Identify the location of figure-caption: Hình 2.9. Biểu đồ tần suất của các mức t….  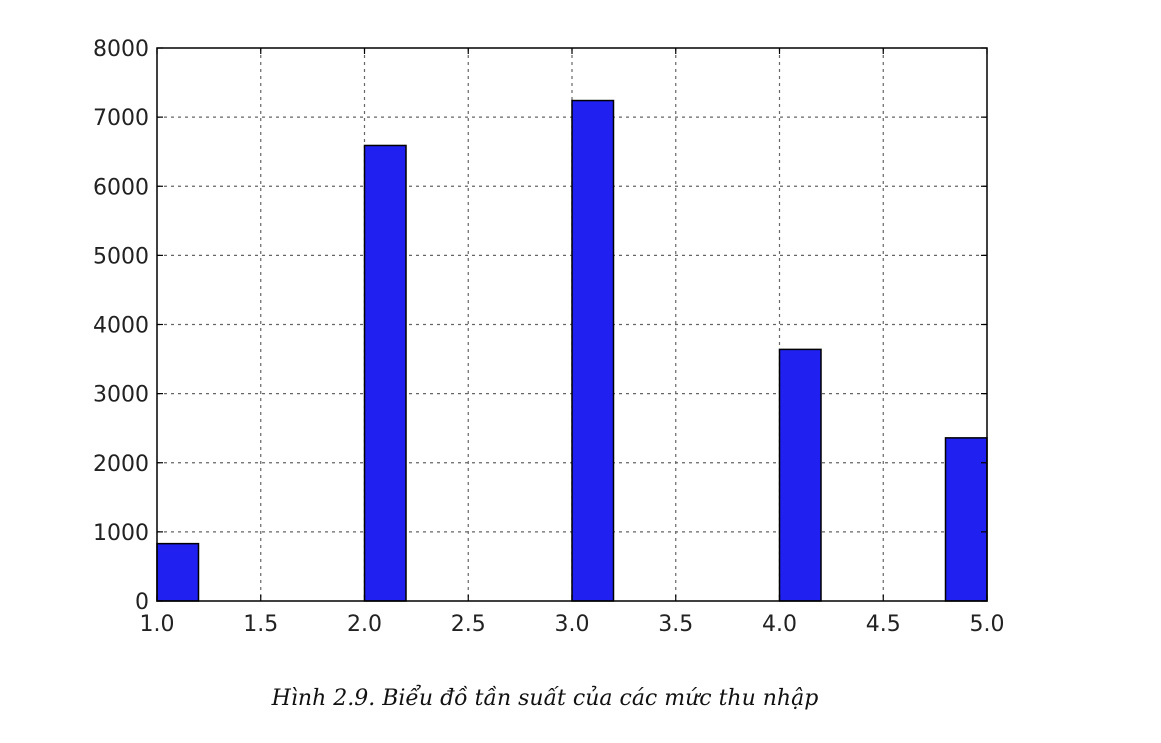
(545, 698).